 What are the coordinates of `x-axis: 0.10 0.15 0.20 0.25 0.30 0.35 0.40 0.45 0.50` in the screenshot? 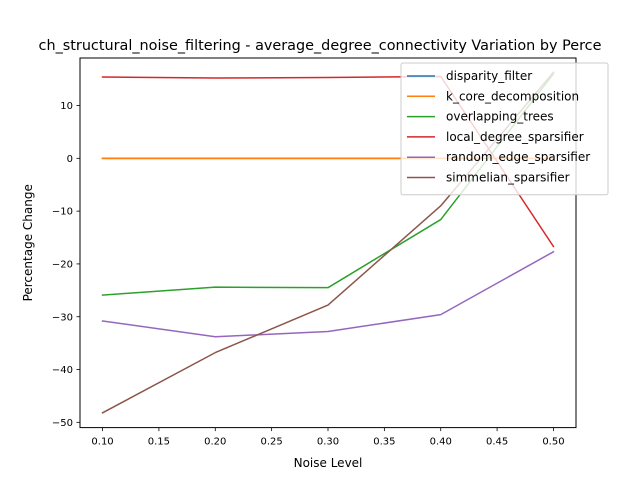 It's located at (328, 437).